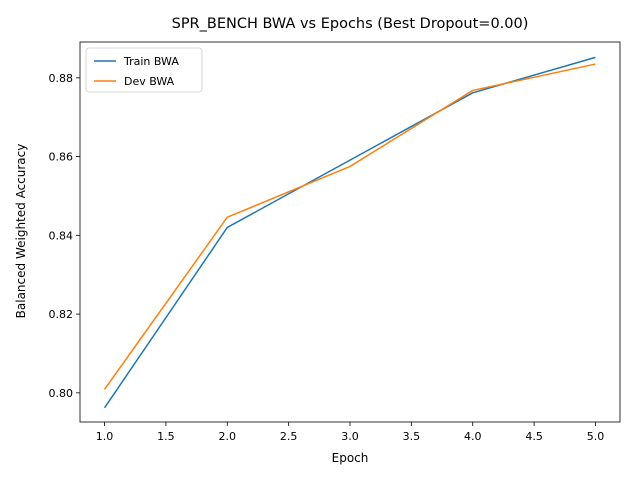 The height and width of the screenshot is (480, 640). I want to click on x-tick-label: 3.0, so click(350, 436).